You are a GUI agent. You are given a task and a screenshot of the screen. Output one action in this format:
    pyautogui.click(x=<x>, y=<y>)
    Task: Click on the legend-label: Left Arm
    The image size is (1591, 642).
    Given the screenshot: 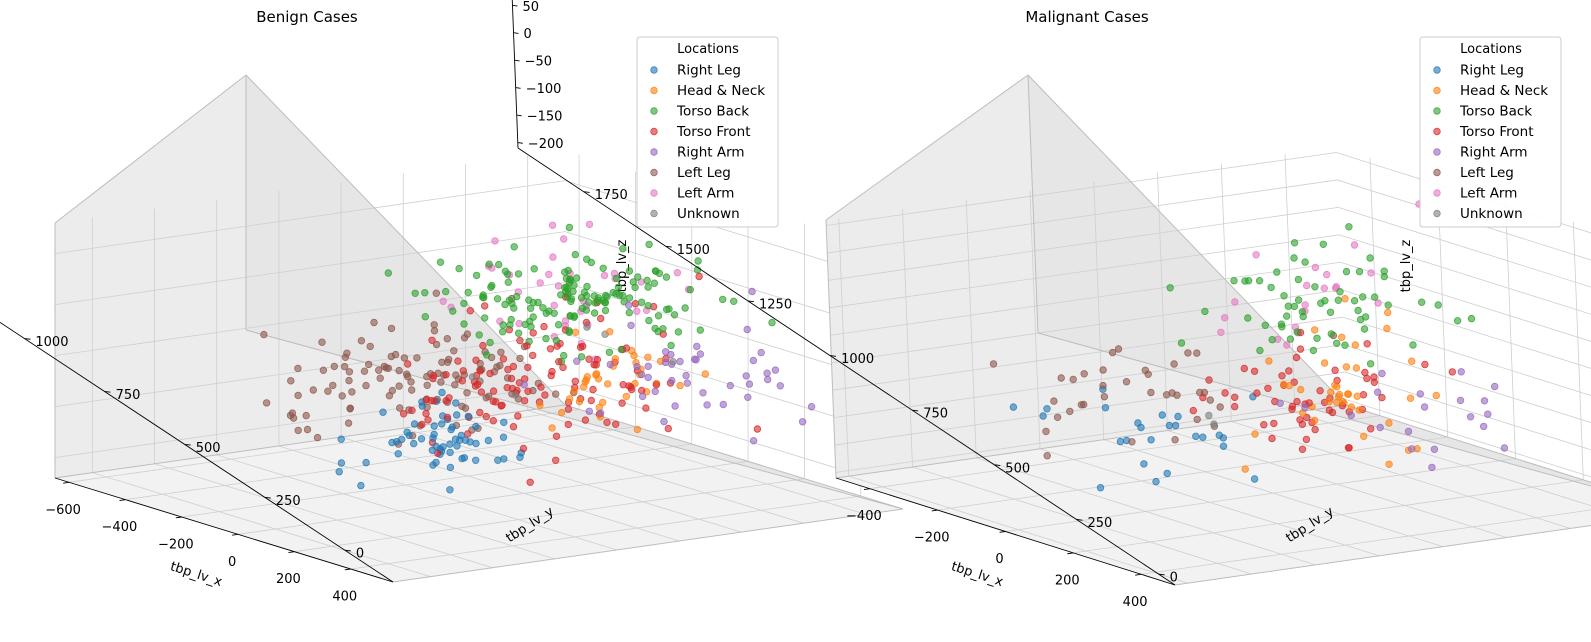 What is the action you would take?
    pyautogui.click(x=705, y=194)
    